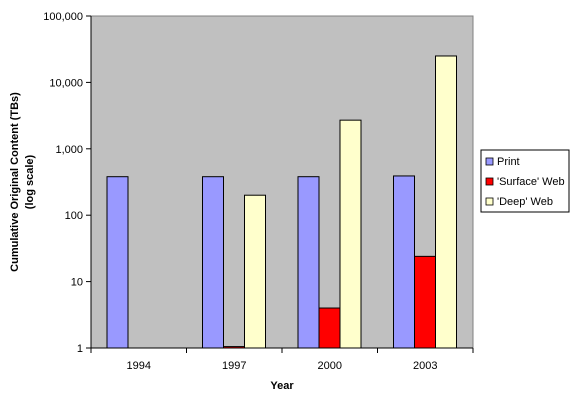 The height and width of the screenshot is (405, 575). I want to click on bar-deep-web-1997, so click(255, 271).